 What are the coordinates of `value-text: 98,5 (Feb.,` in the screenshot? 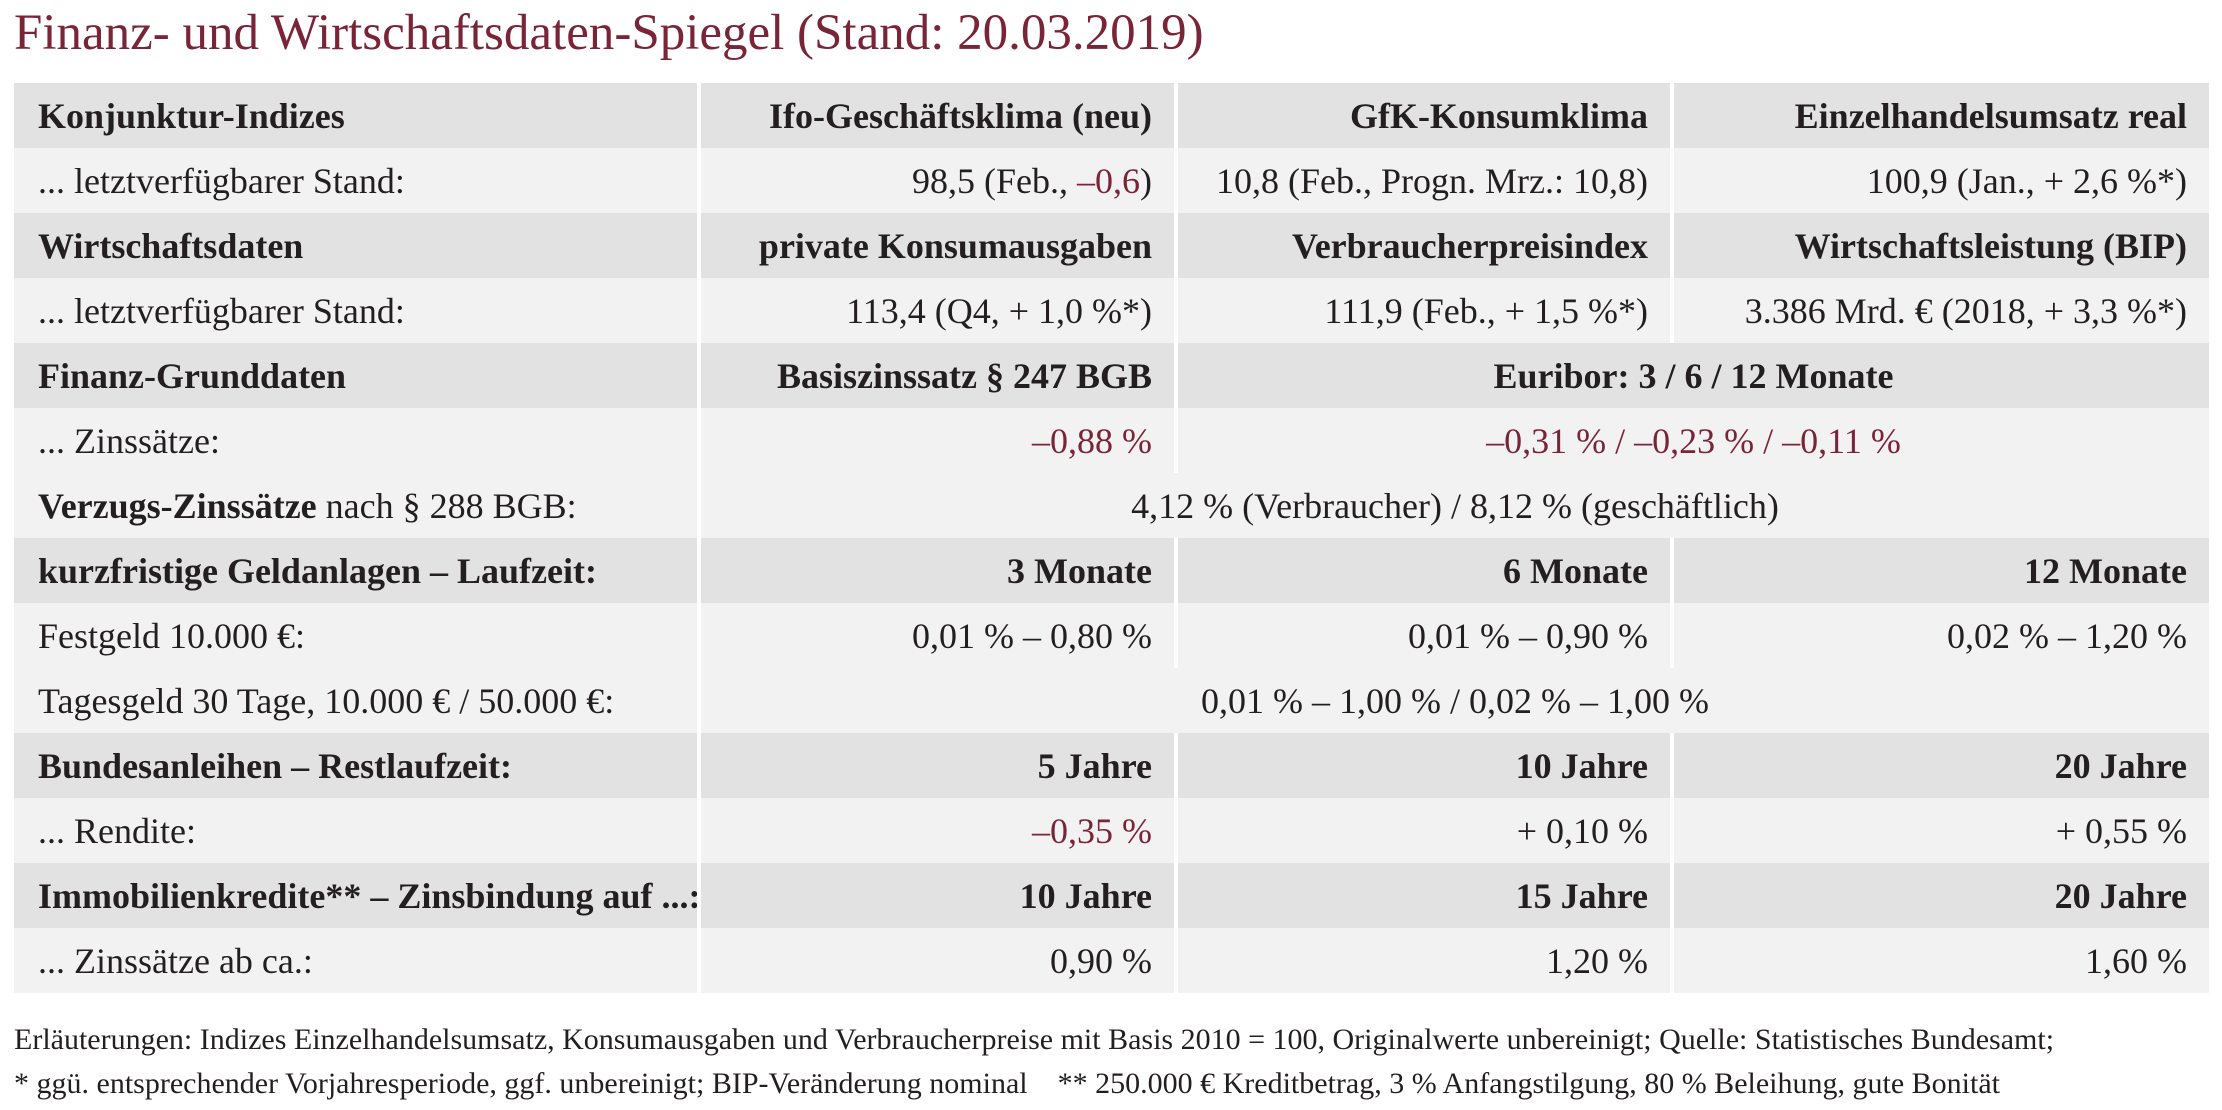 It's located at (990, 180).